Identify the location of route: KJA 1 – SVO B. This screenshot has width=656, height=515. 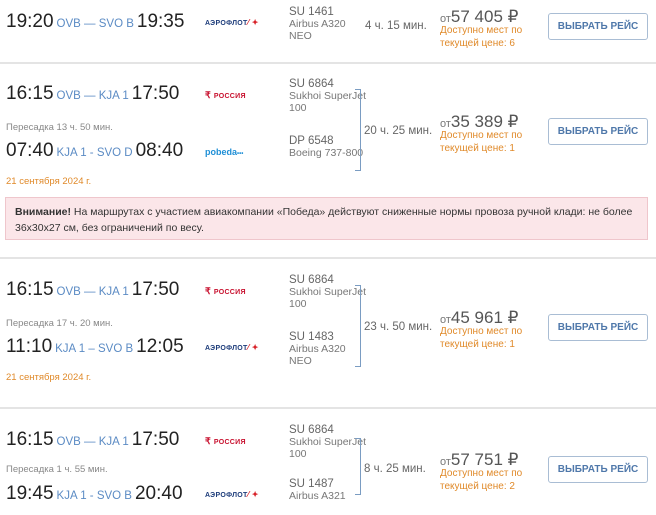
(94, 349).